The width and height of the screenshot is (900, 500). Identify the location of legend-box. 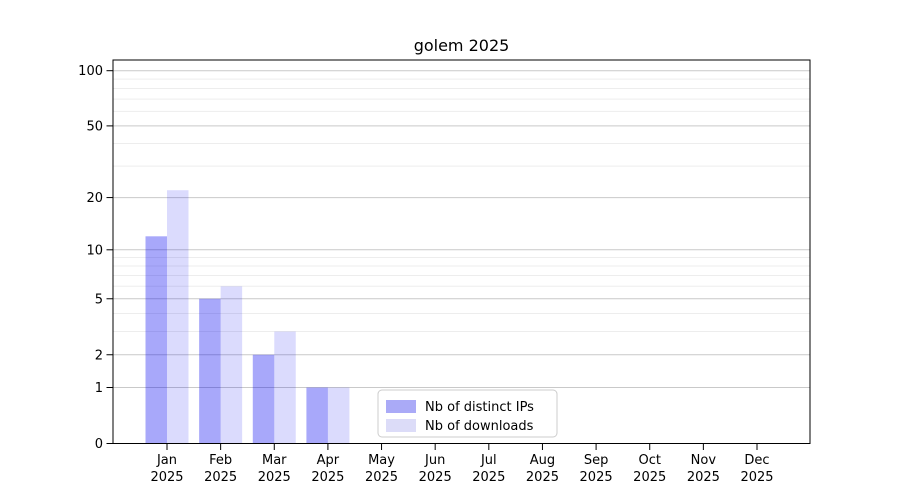
(467, 413).